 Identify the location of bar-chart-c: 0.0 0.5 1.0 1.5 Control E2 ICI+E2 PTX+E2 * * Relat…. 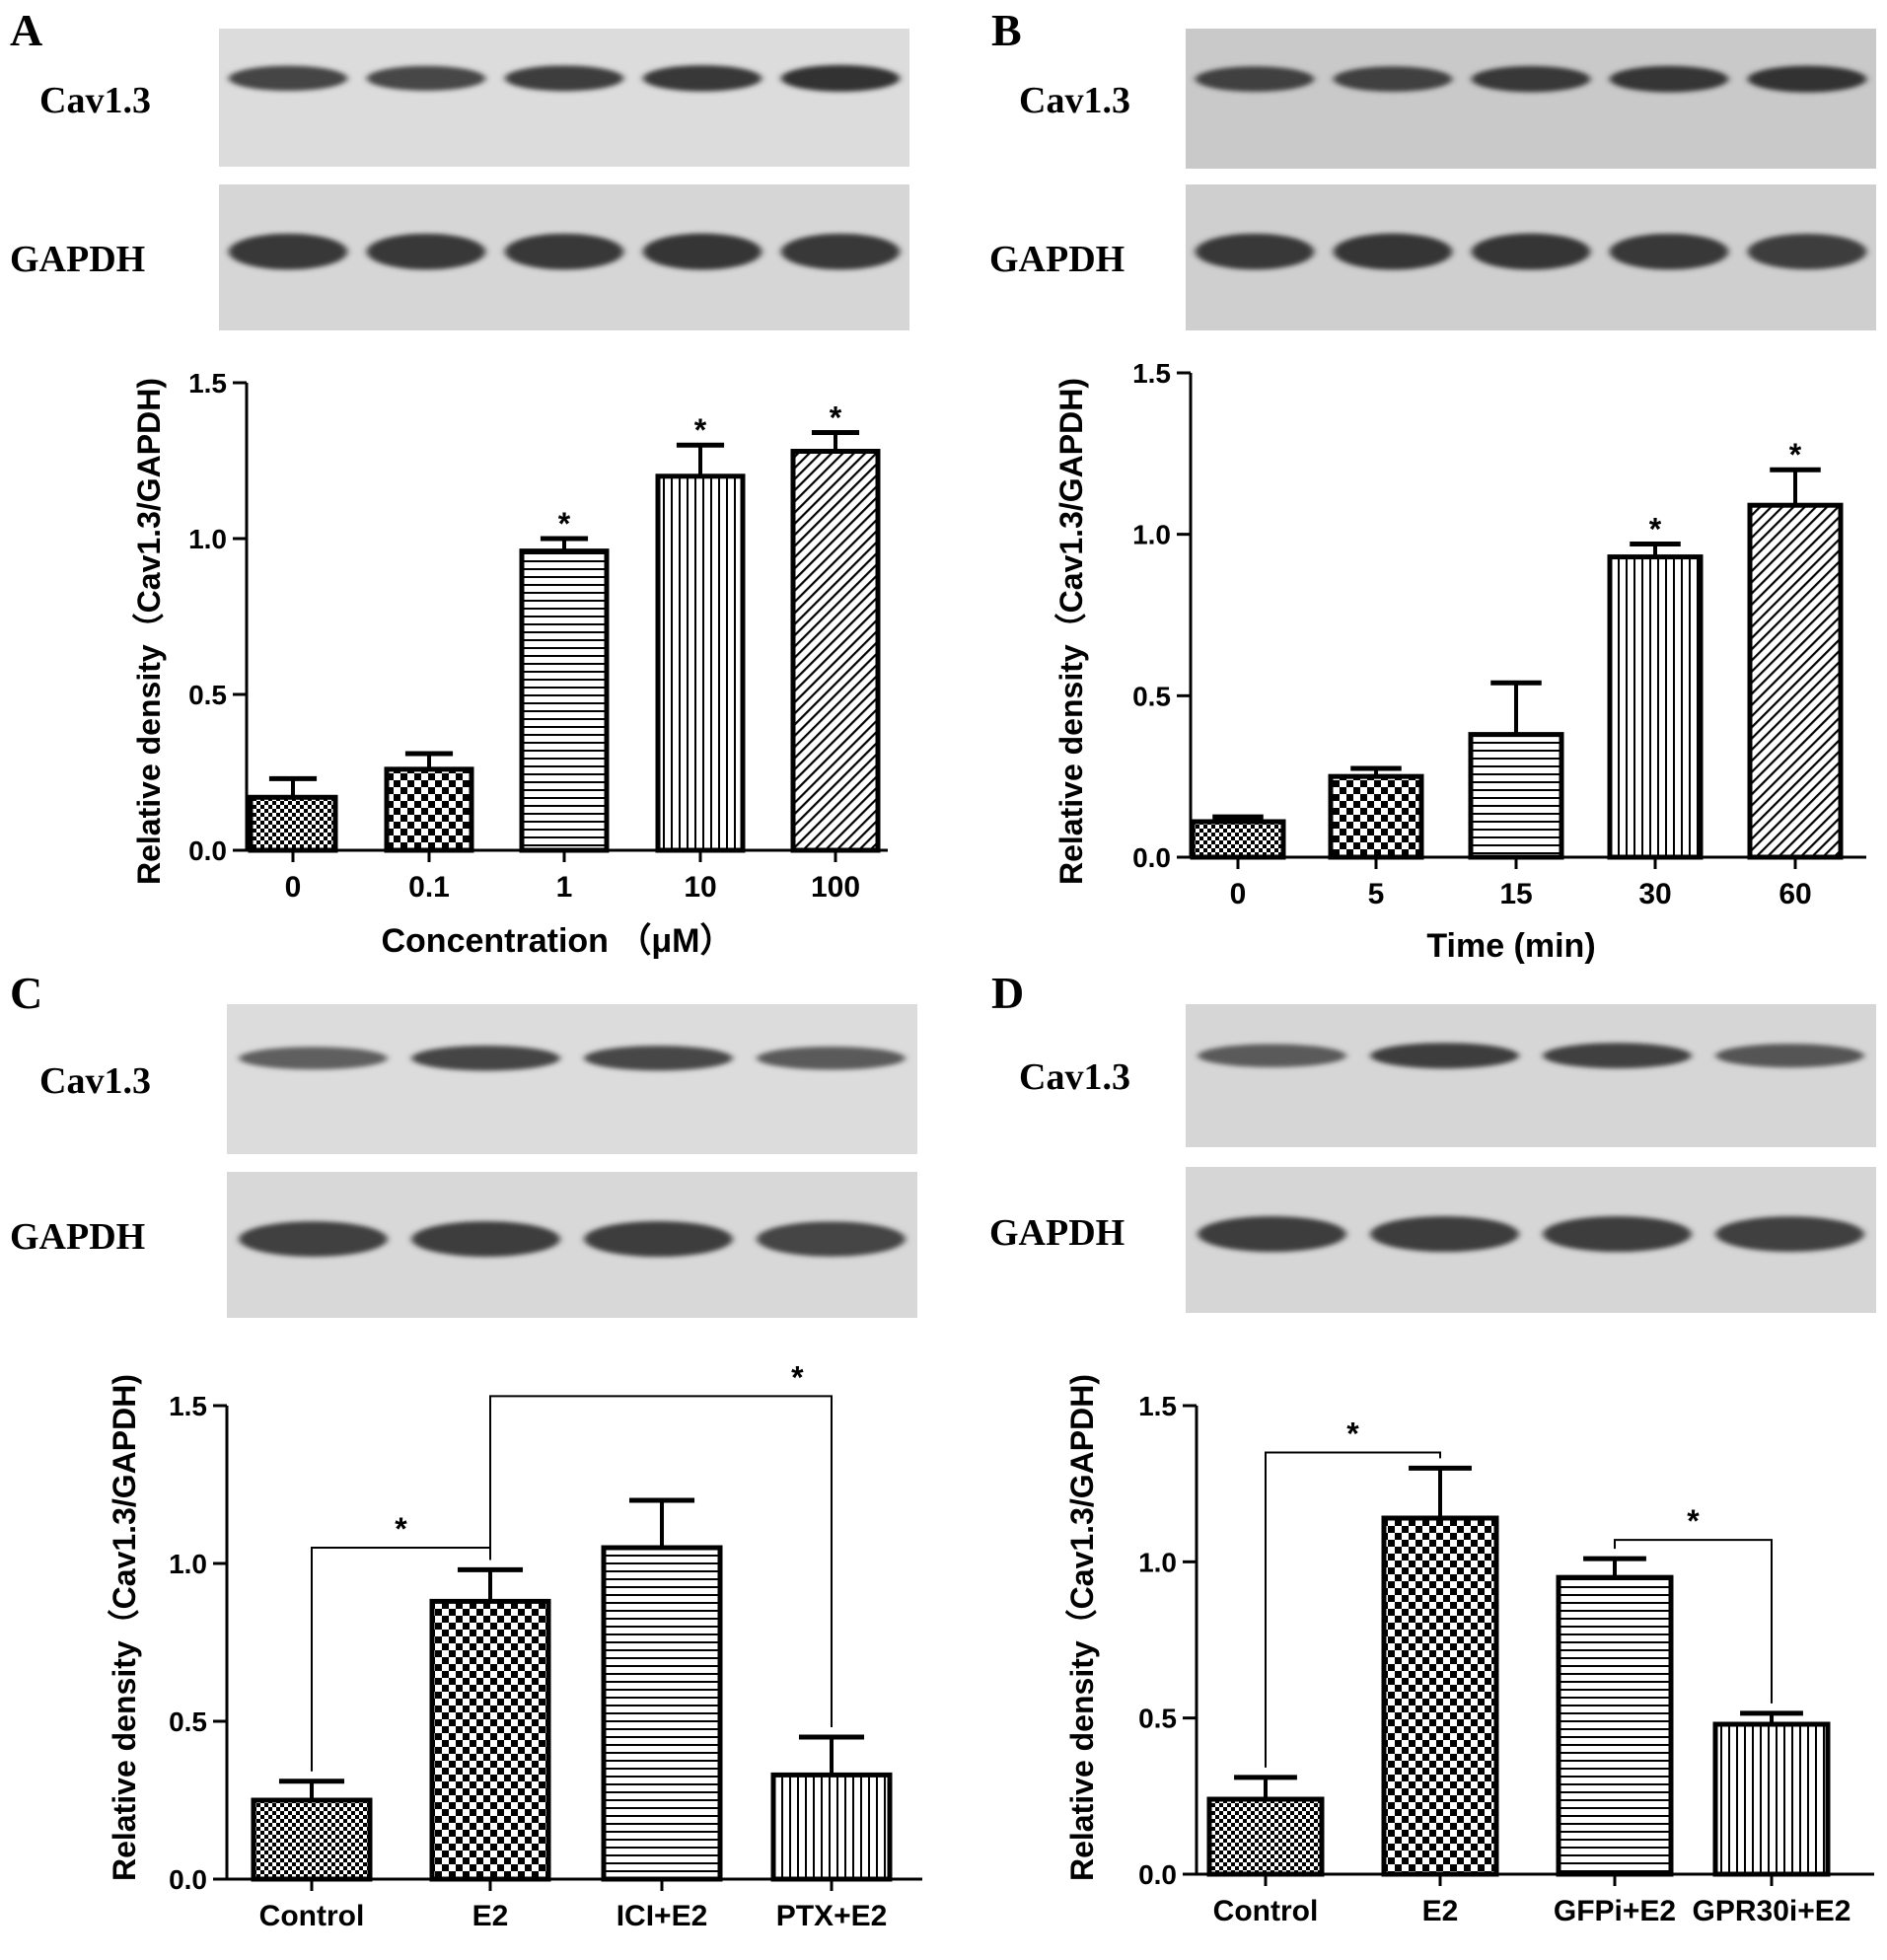
(514, 1646).